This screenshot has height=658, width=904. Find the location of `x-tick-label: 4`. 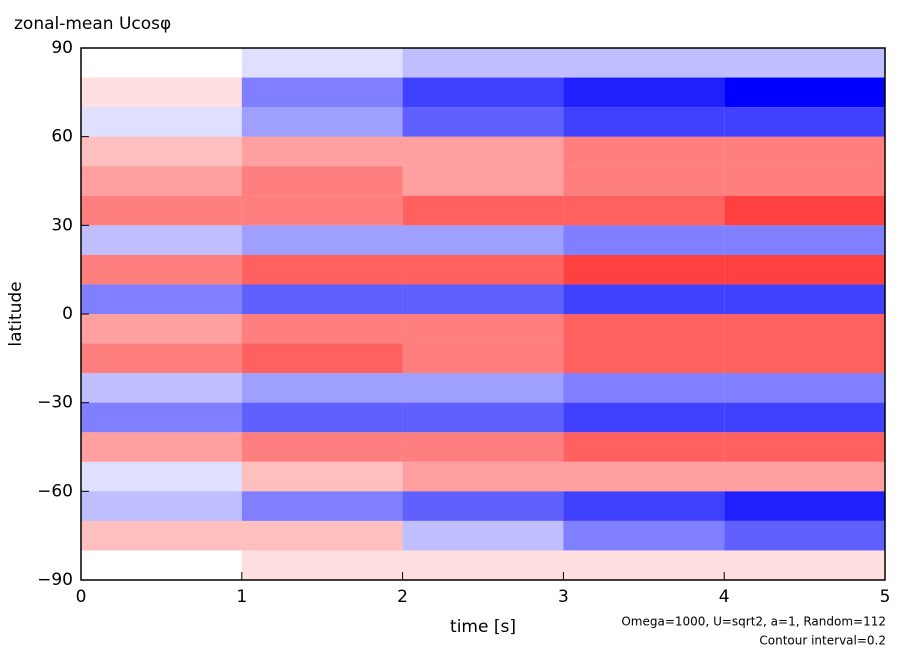

x-tick-label: 4 is located at coordinates (724, 597).